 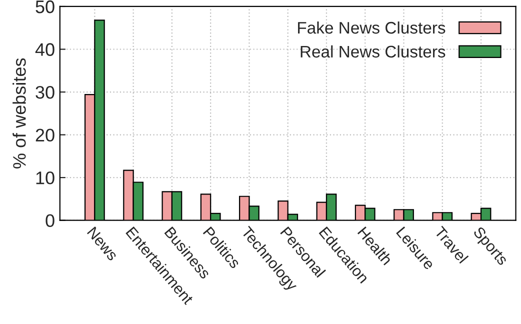 I want to click on y-tick-label: 30, so click(x=45, y=92).